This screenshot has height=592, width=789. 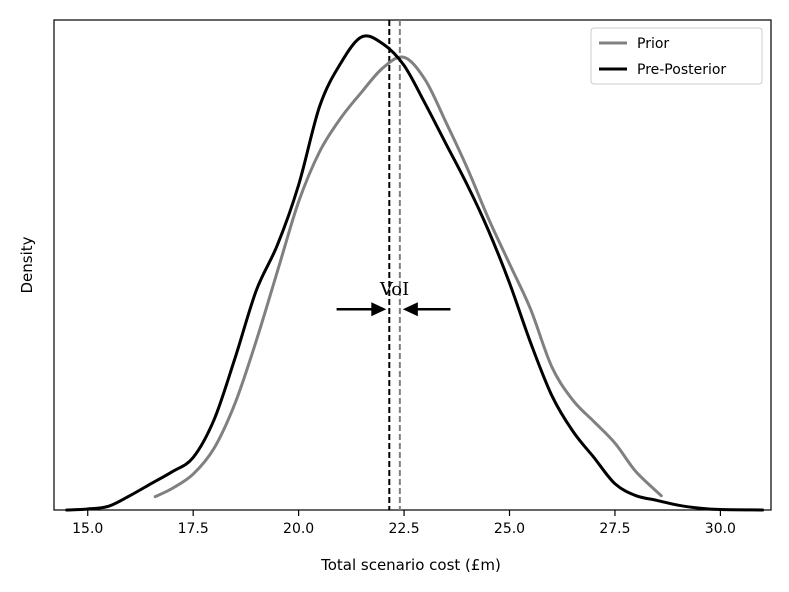 I want to click on x-axis-ticks: 15.0 17.5 20.0 22.5 25.0 27.5 30.0, so click(x=404, y=523).